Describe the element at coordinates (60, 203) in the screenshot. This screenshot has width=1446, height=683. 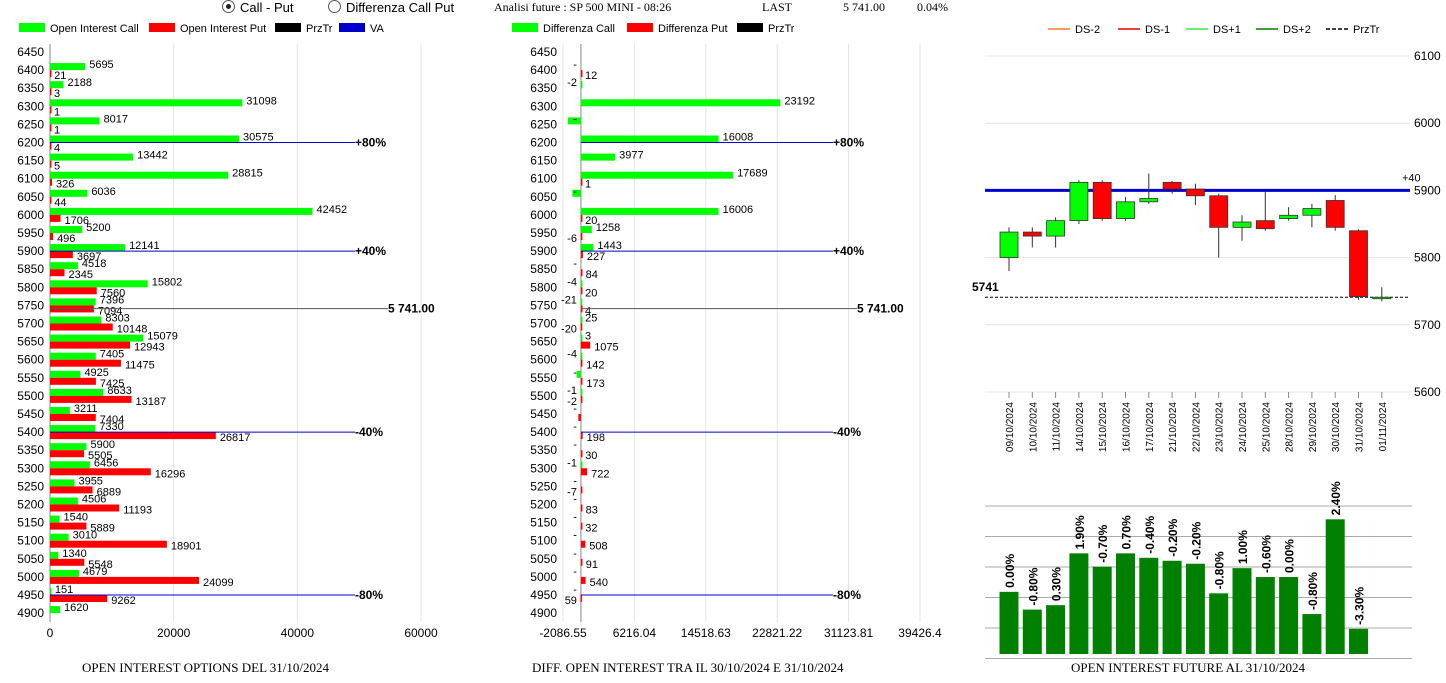
I see `label-put-0-8: 44` at that location.